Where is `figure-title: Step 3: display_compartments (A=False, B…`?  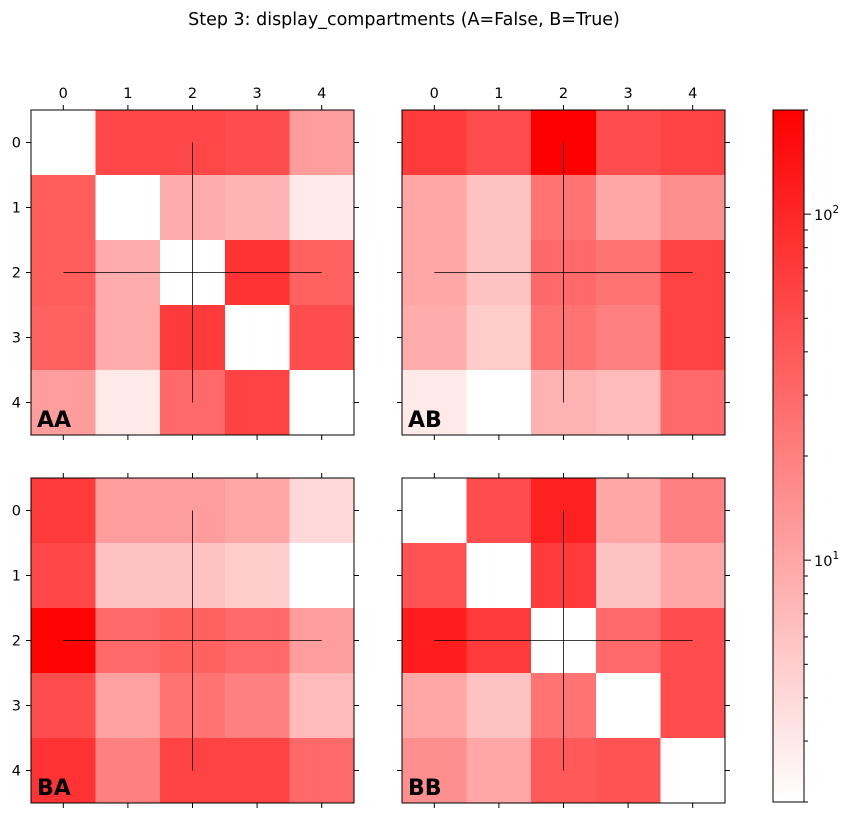 figure-title: Step 3: display_compartments (A=False, B… is located at coordinates (404, 20).